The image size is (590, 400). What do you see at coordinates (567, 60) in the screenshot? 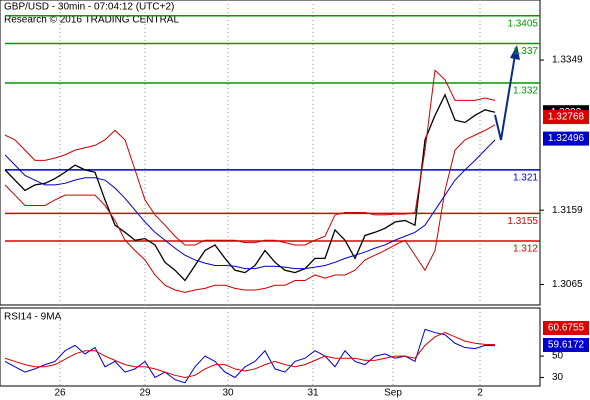
I see `y-tick-label: 1.3349` at bounding box center [567, 60].